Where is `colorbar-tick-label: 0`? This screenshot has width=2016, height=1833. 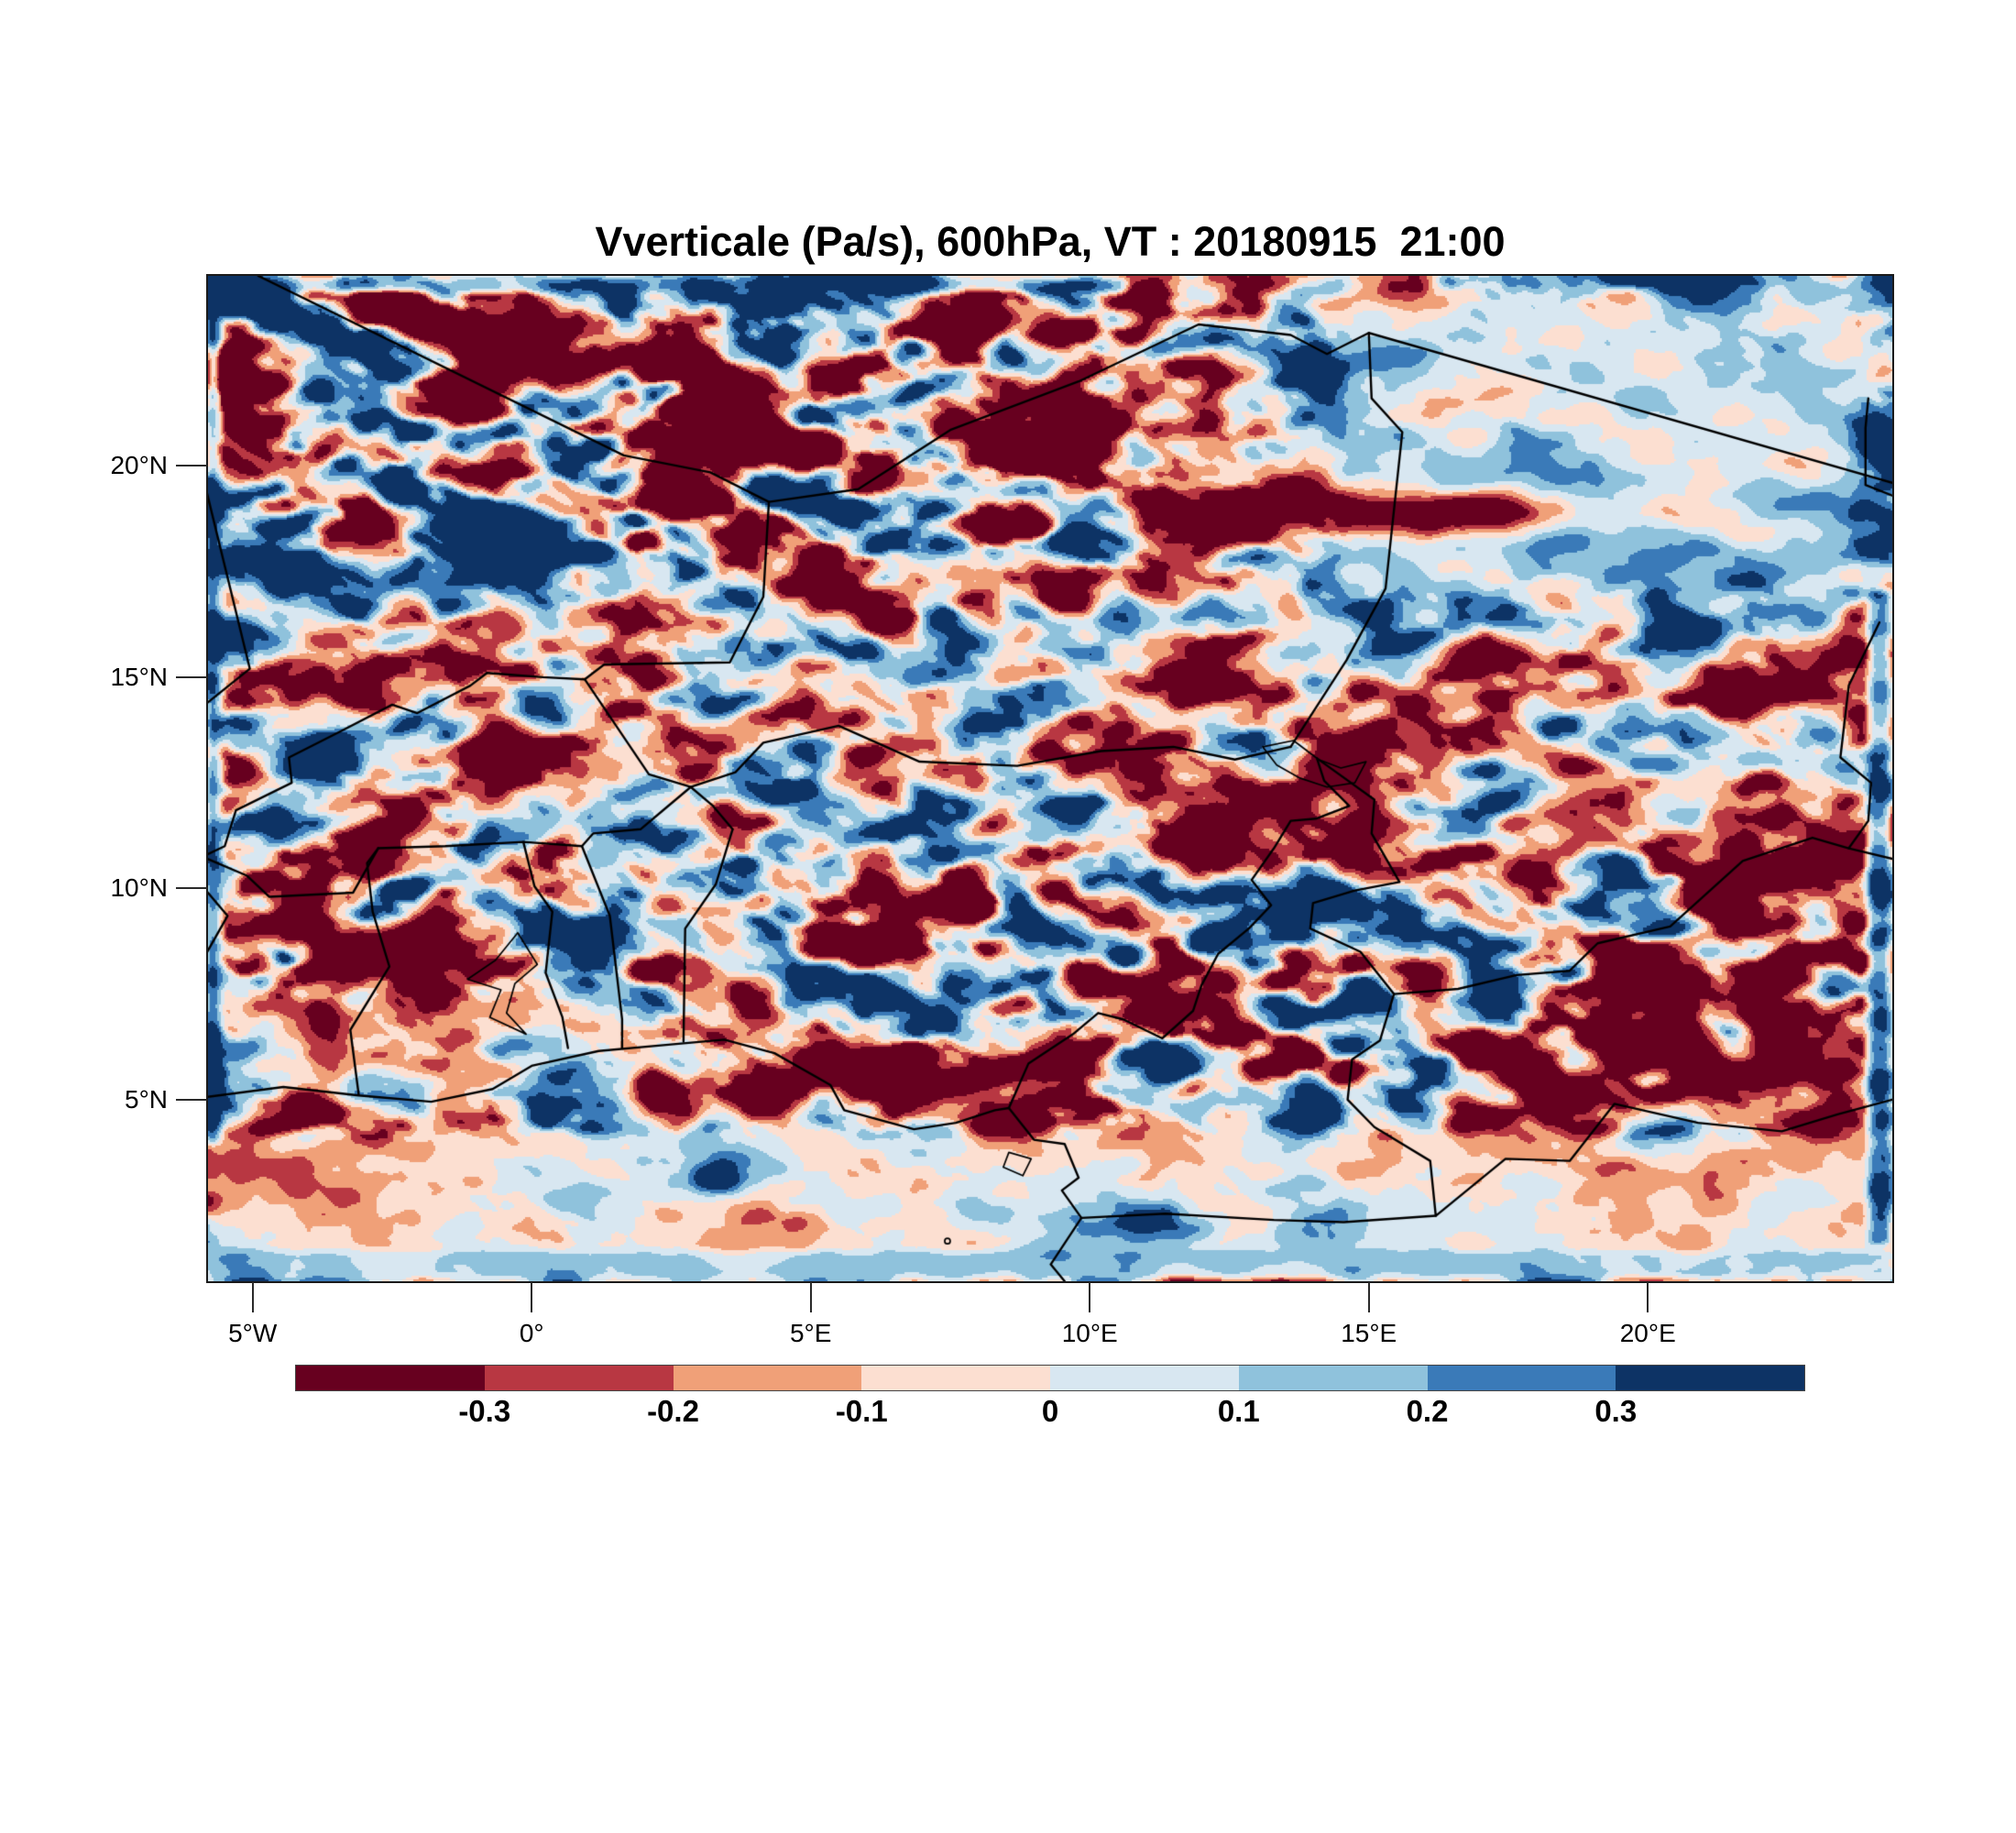 colorbar-tick-label: 0 is located at coordinates (1050, 1411).